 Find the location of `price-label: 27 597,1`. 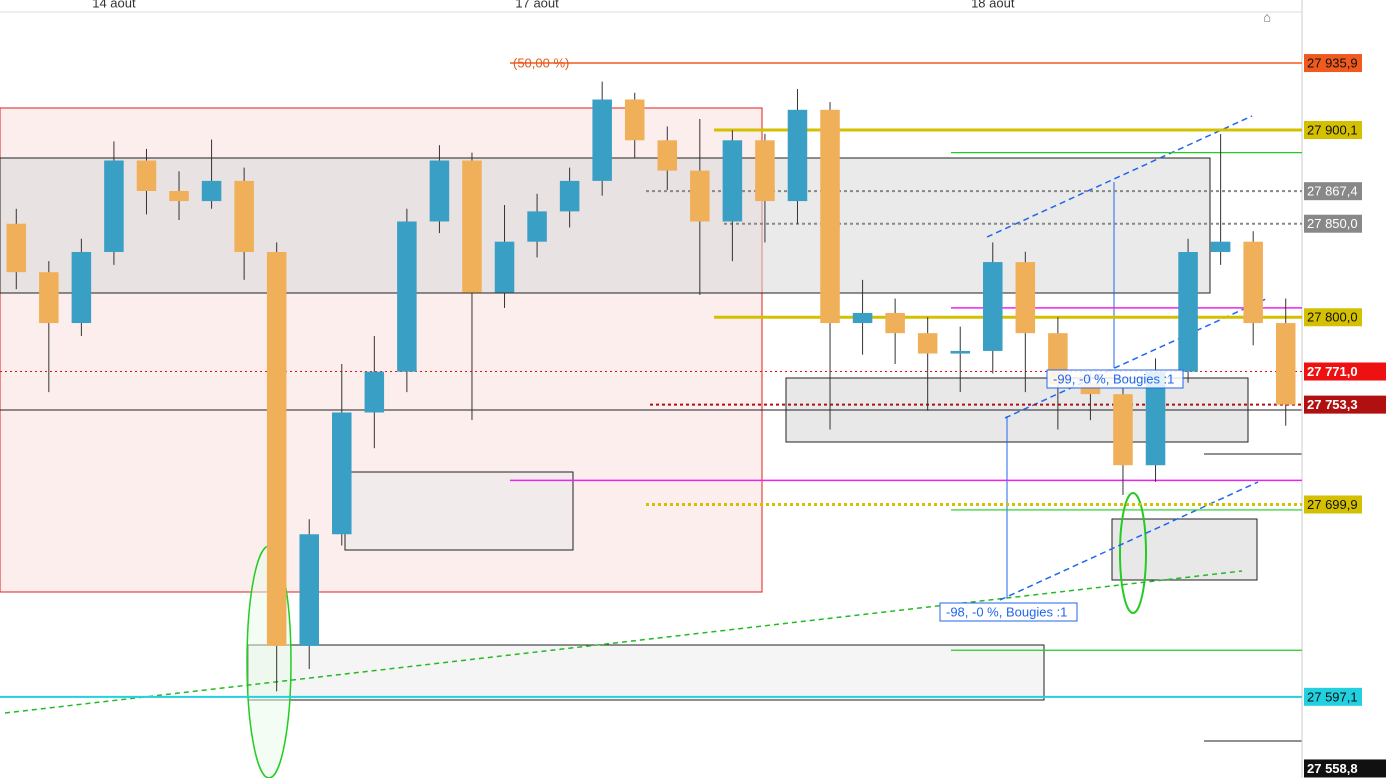

price-label: 27 597,1 is located at coordinates (1332, 696).